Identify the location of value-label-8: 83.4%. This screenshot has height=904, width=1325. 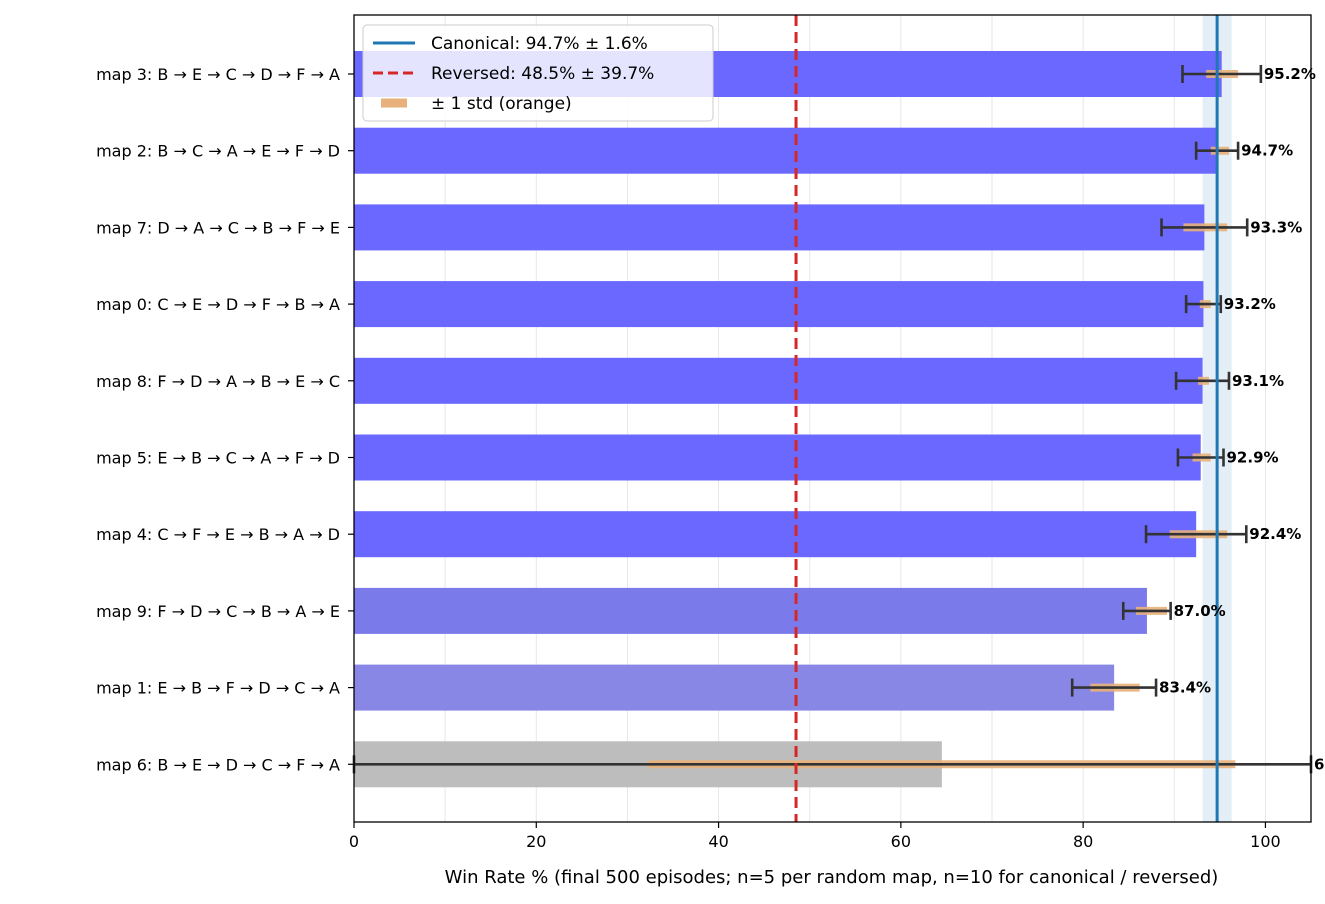
(1185, 688).